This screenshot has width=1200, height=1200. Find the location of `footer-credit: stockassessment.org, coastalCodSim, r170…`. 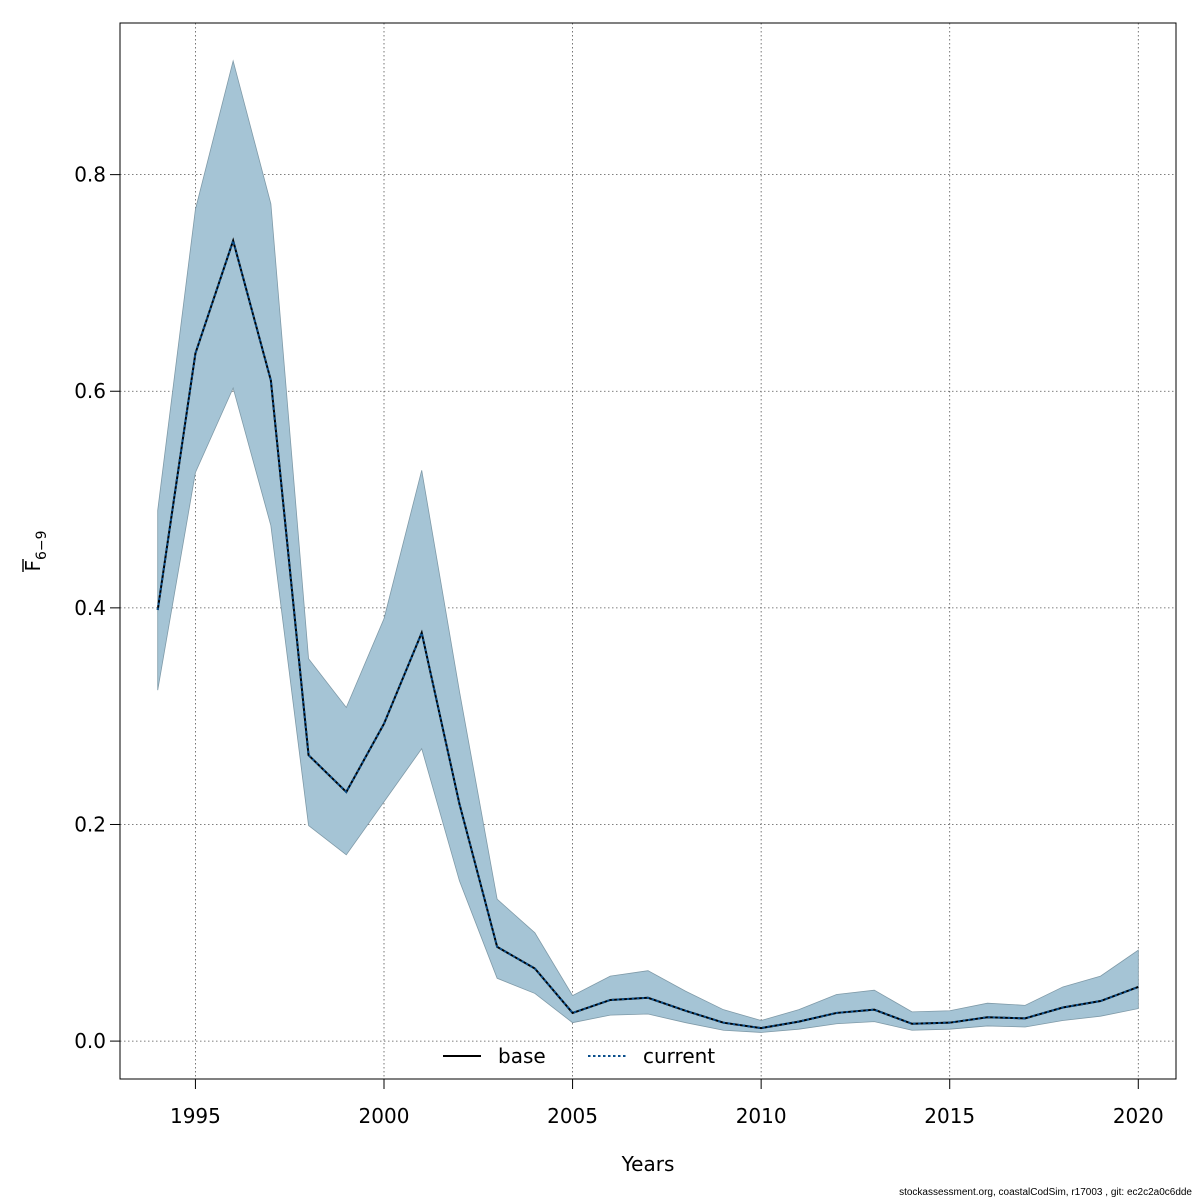

footer-credit: stockassessment.org, coastalCodSim, r170… is located at coordinates (1045, 1192).